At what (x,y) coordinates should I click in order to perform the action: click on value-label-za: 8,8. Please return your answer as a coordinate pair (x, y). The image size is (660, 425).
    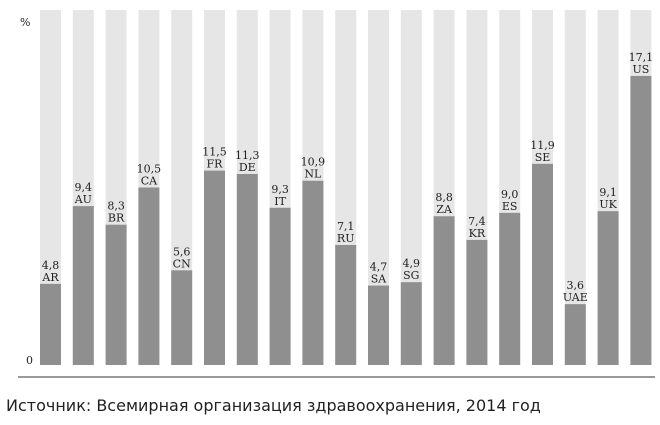
    Looking at the image, I should click on (444, 197).